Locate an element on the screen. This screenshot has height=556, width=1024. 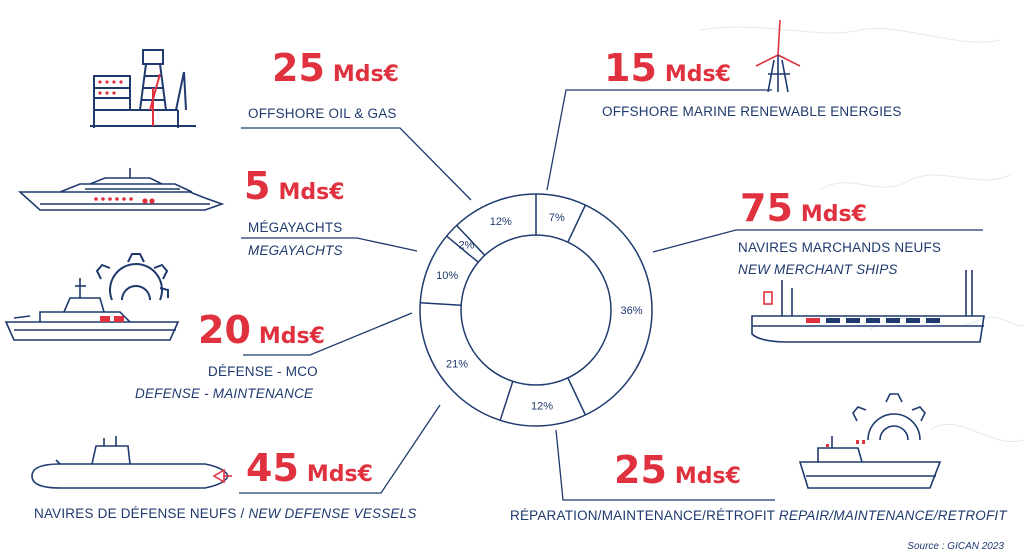
leader-merchant is located at coordinates (817, 241).